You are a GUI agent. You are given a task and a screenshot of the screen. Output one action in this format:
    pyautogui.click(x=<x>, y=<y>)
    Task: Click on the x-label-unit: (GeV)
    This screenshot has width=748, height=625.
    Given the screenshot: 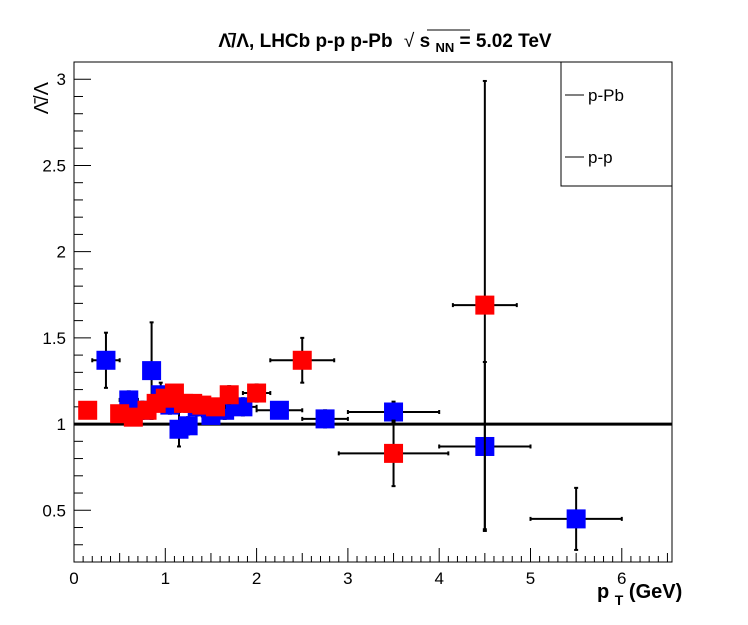 What is the action you would take?
    pyautogui.click(x=655, y=592)
    